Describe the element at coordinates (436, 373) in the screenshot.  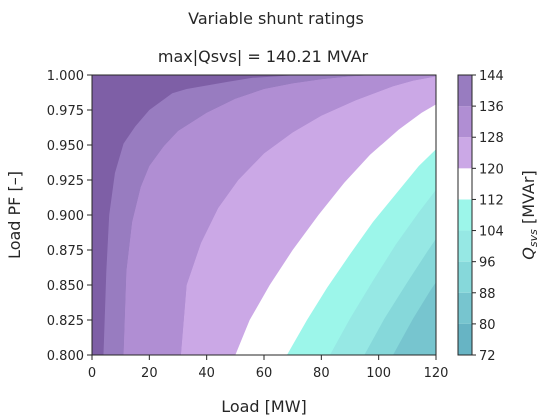
I see `x-tick-label: 120` at that location.